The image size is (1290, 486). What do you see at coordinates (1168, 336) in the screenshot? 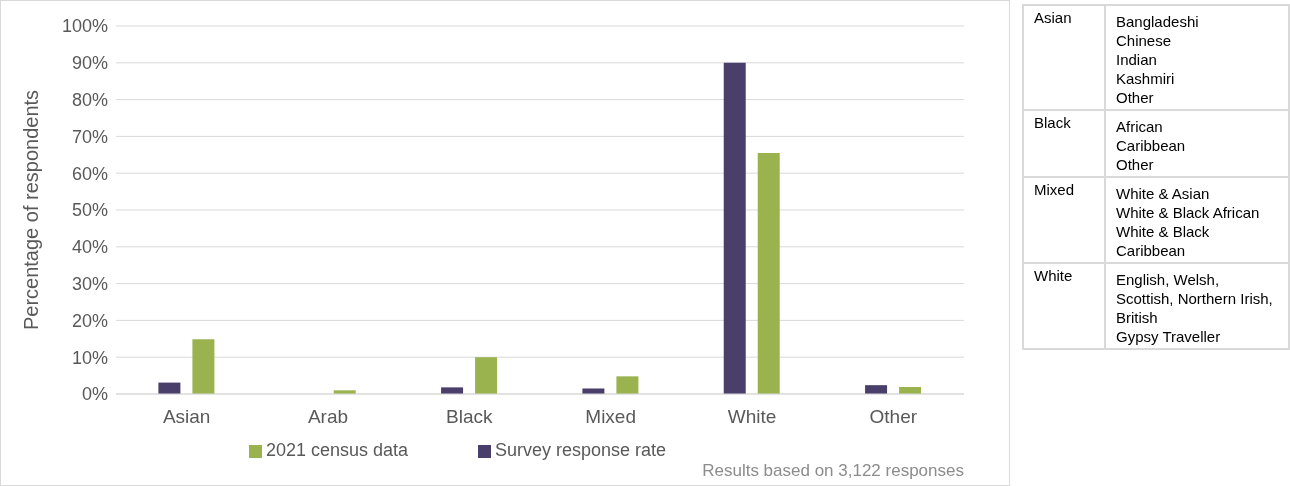
I see `text: Gypsy Traveller` at bounding box center [1168, 336].